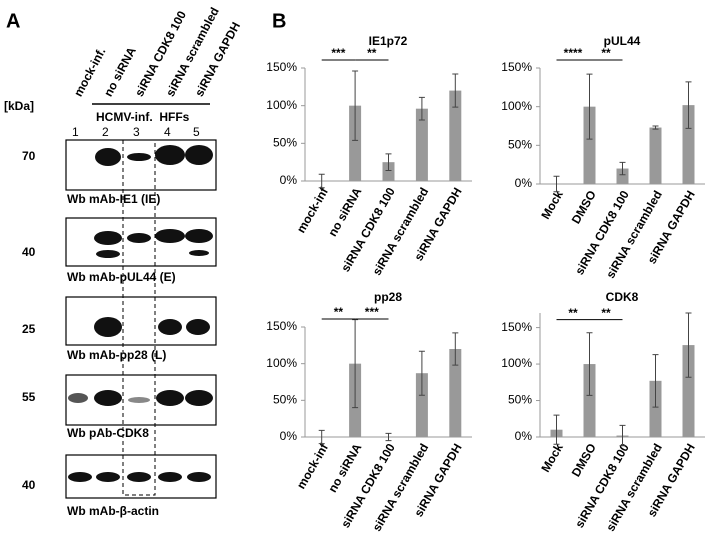  I want to click on chart-title: CDK8, so click(622, 297).